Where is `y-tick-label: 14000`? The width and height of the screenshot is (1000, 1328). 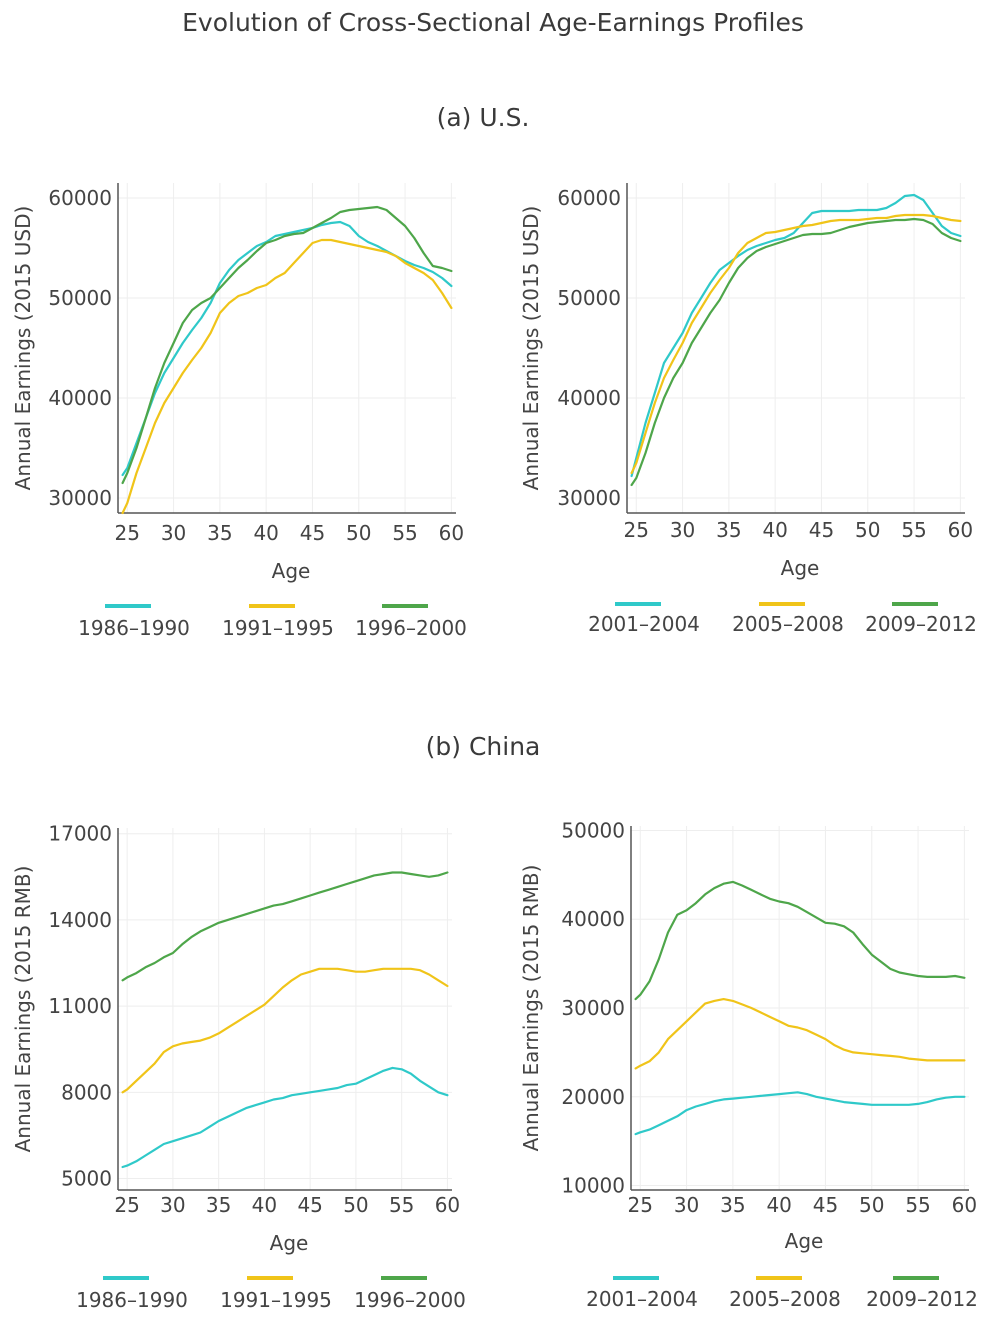 y-tick-label: 14000 is located at coordinates (80, 920).